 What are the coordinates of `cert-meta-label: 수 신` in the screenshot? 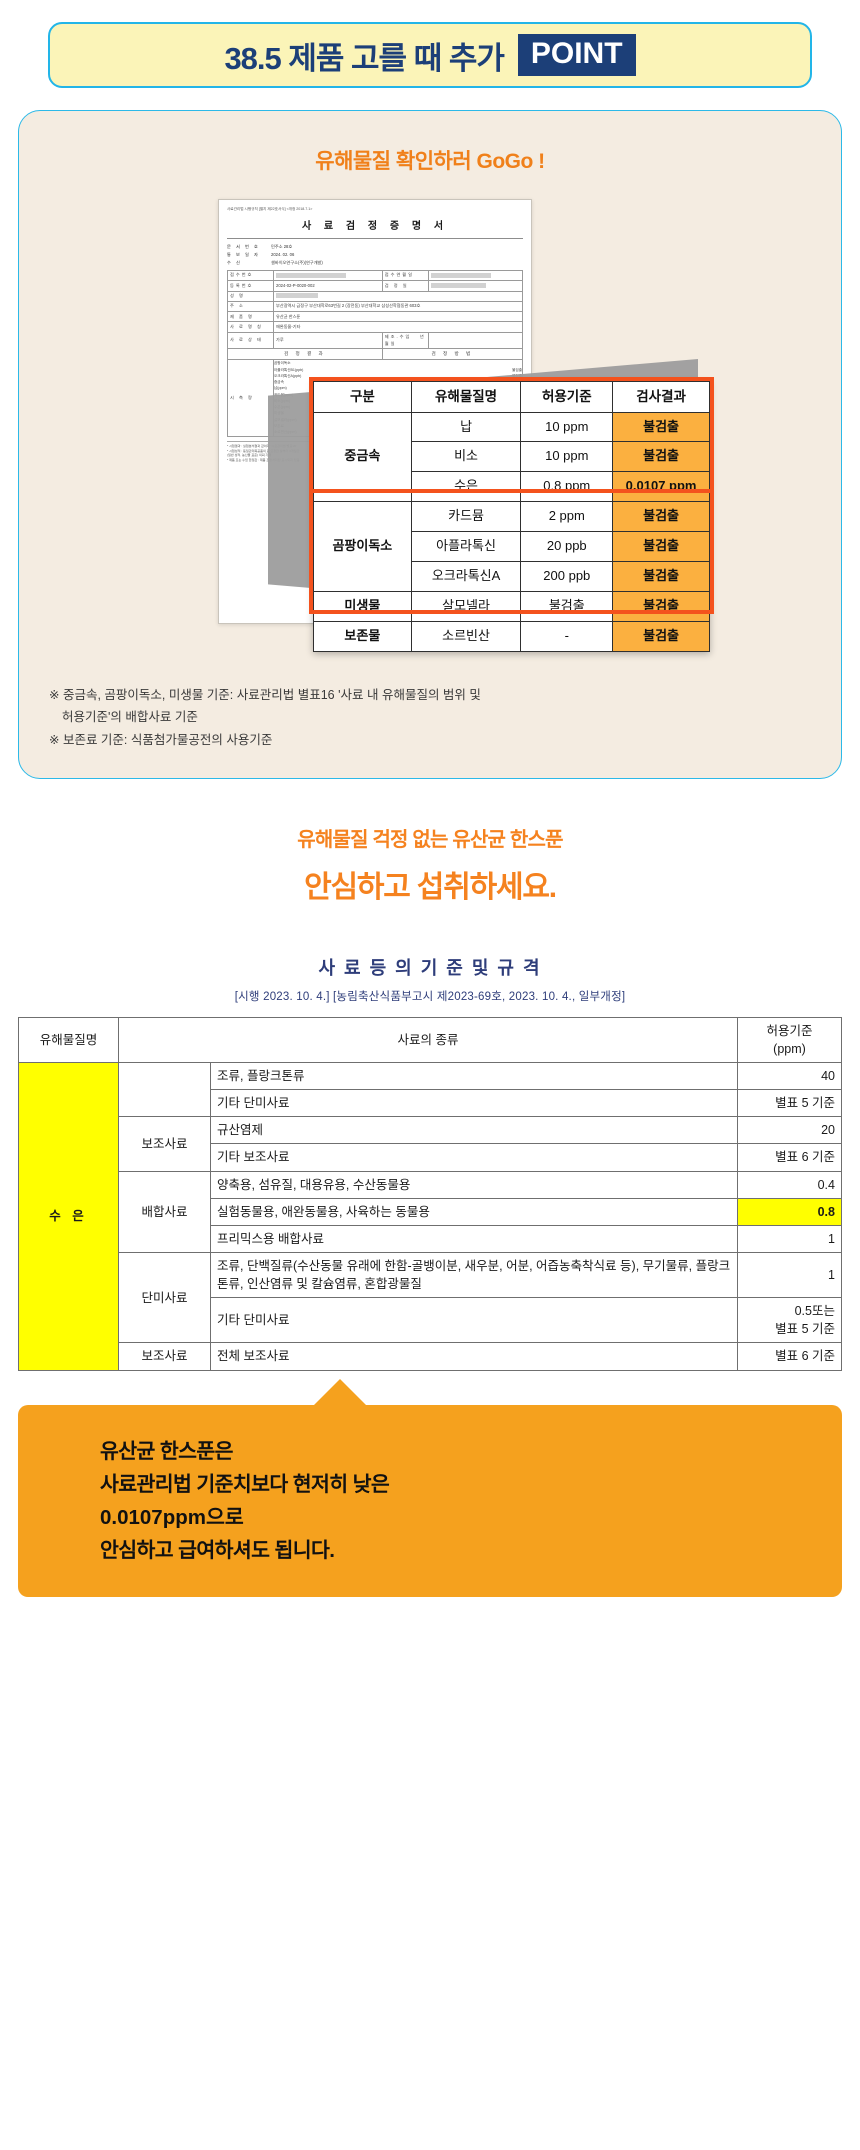 It's located at (234, 262).